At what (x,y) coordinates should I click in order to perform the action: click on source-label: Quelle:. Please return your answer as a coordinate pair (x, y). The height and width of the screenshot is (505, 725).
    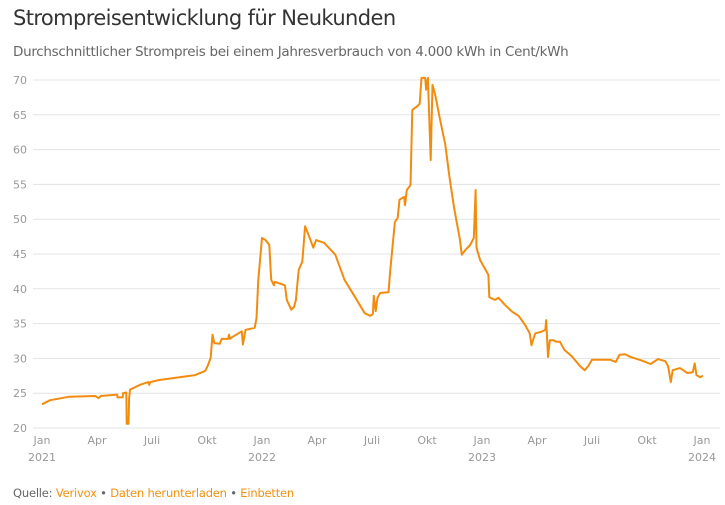
    Looking at the image, I should click on (33, 493).